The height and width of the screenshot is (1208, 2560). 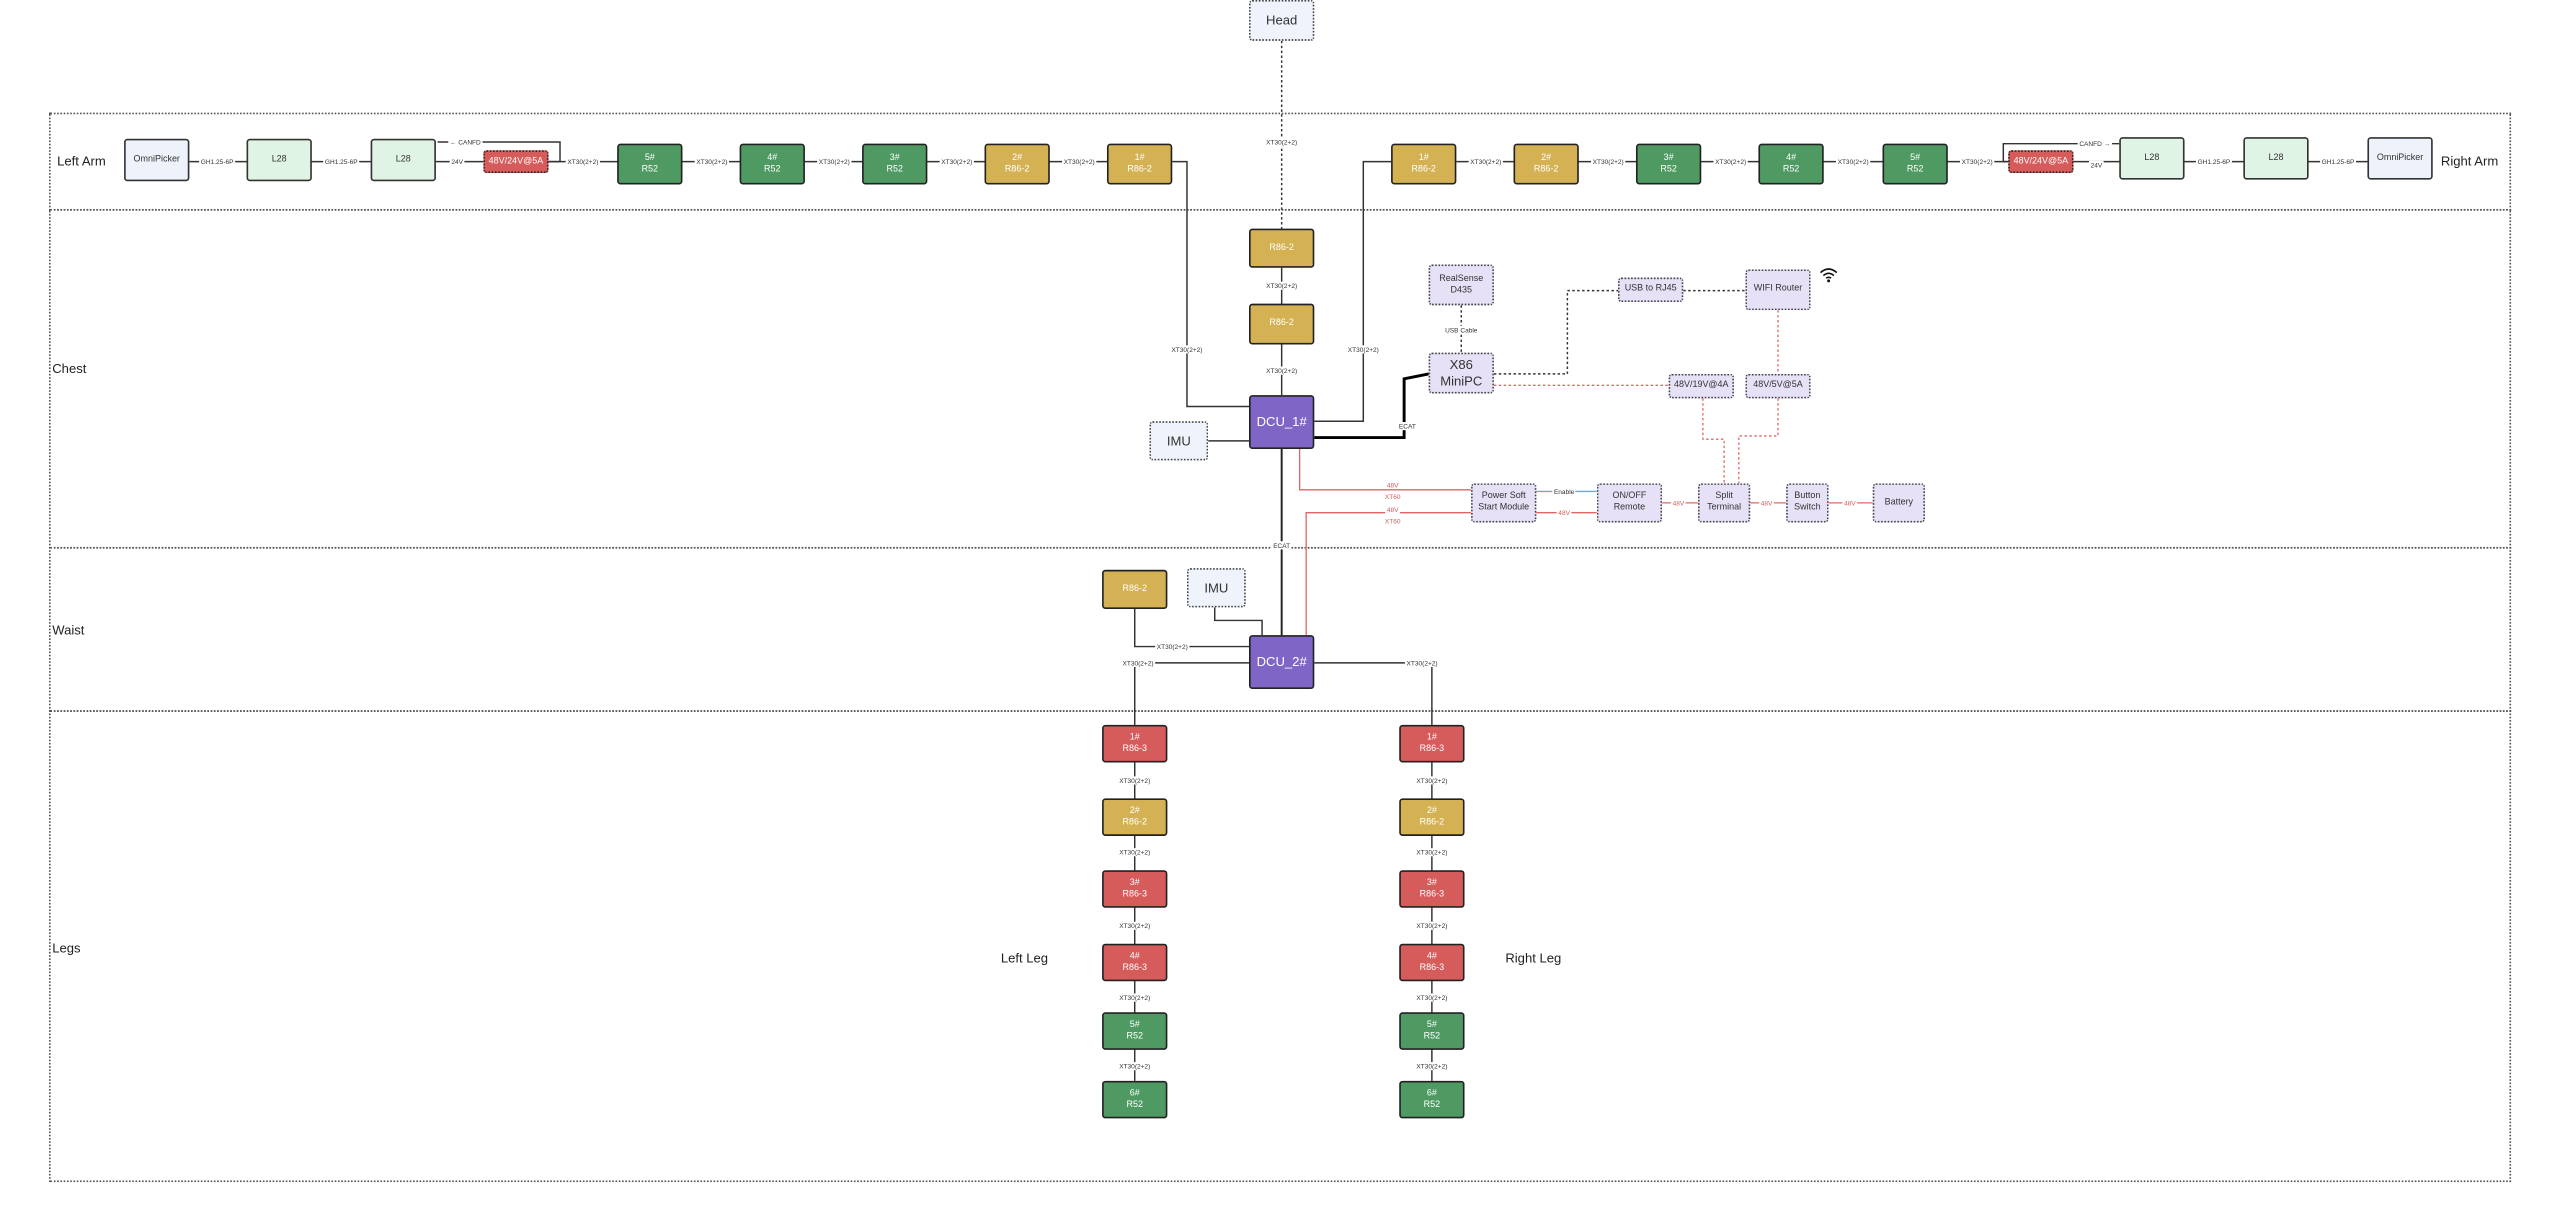 What do you see at coordinates (1281, 142) in the screenshot?
I see `connector-label-head-c: XT30(2+2)` at bounding box center [1281, 142].